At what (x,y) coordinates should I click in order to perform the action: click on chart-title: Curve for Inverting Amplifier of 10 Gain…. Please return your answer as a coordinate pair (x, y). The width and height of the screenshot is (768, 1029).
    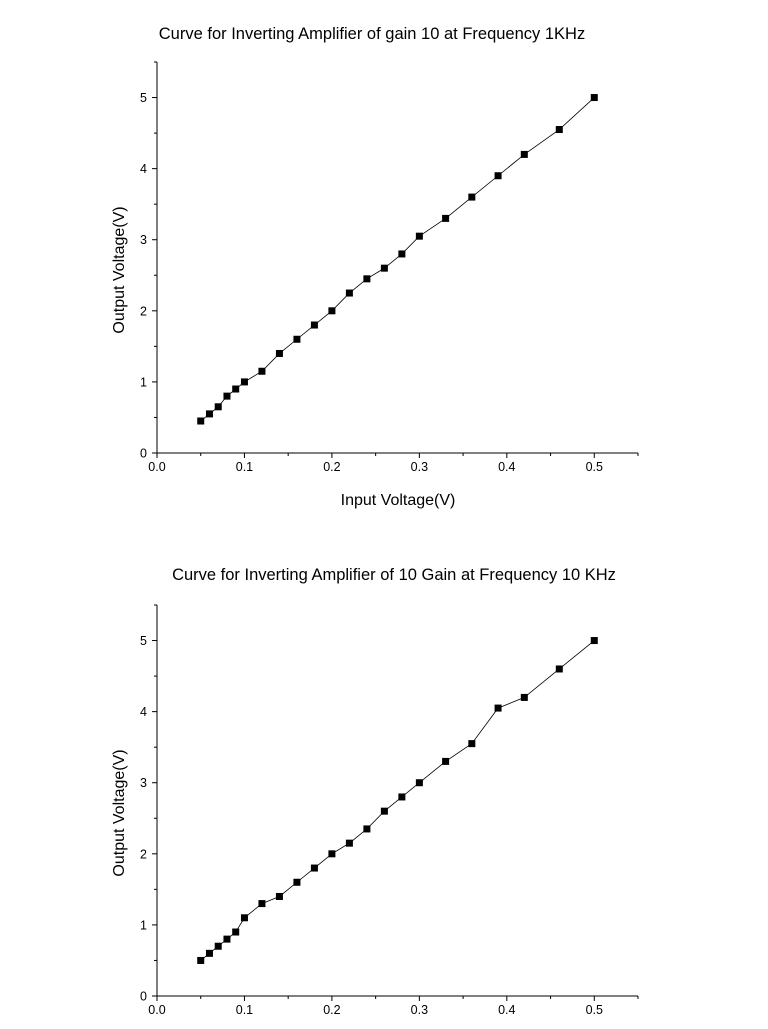
    Looking at the image, I should click on (394, 575).